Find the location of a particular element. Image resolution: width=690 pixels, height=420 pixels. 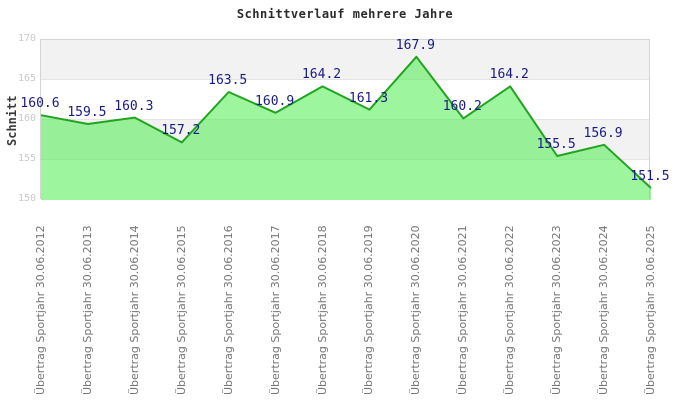

x-axis-label: Übertrag Sportjahr 30.06.2018 is located at coordinates (322, 310).